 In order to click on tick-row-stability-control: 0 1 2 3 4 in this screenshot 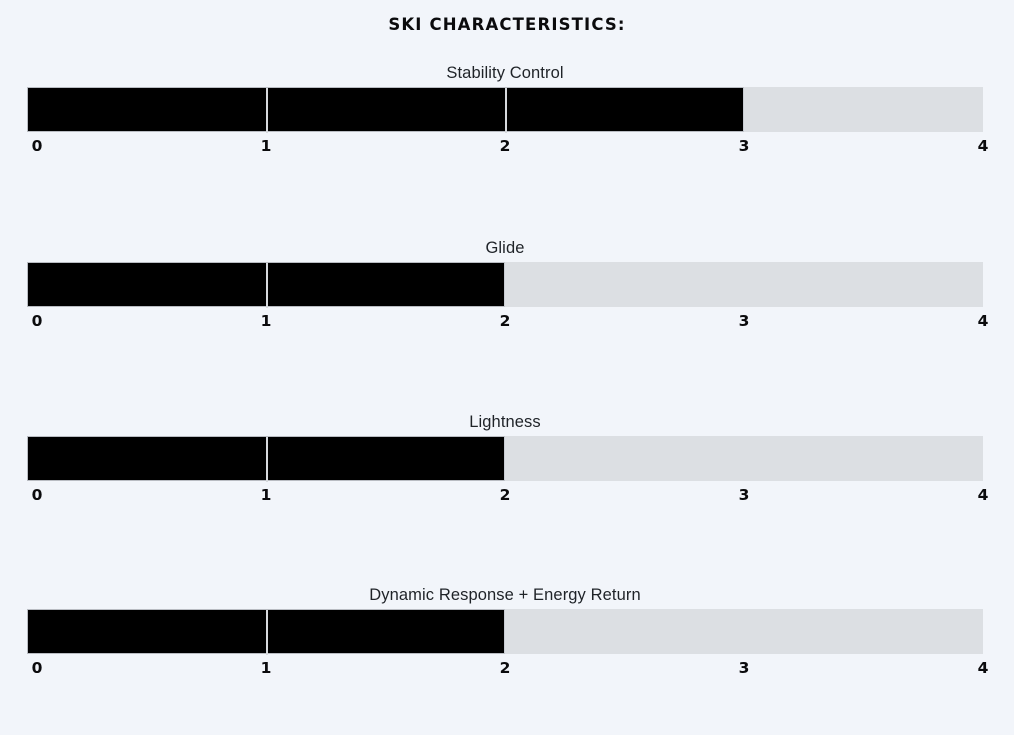, I will do `click(508, 146)`.